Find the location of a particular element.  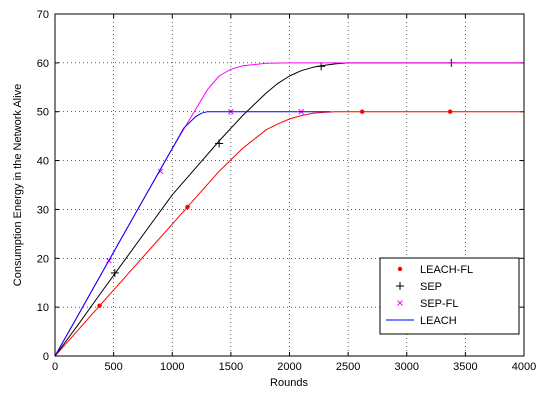

y-tick-label: 40 is located at coordinates (43, 162).